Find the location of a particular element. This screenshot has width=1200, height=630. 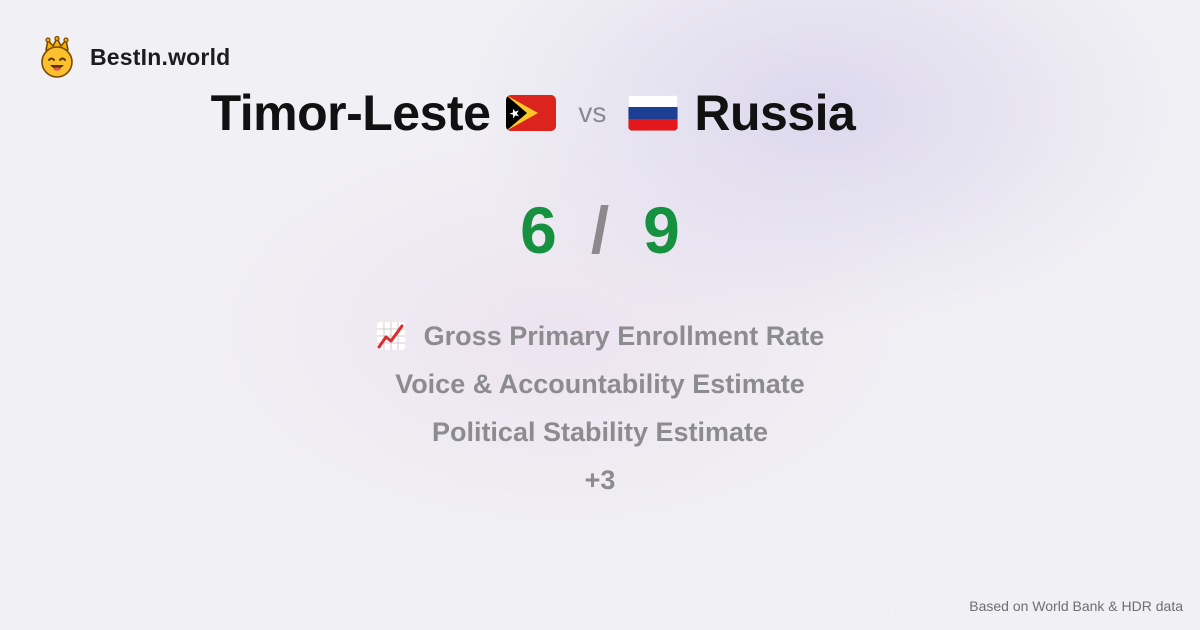

brand-header: BestIn.world is located at coordinates (134, 57).